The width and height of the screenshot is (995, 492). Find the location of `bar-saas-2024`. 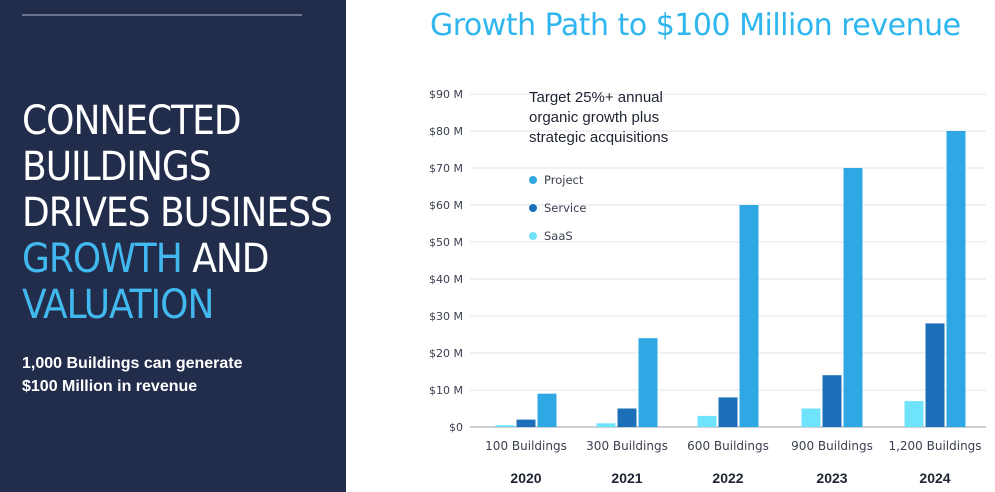

bar-saas-2024 is located at coordinates (914, 414).